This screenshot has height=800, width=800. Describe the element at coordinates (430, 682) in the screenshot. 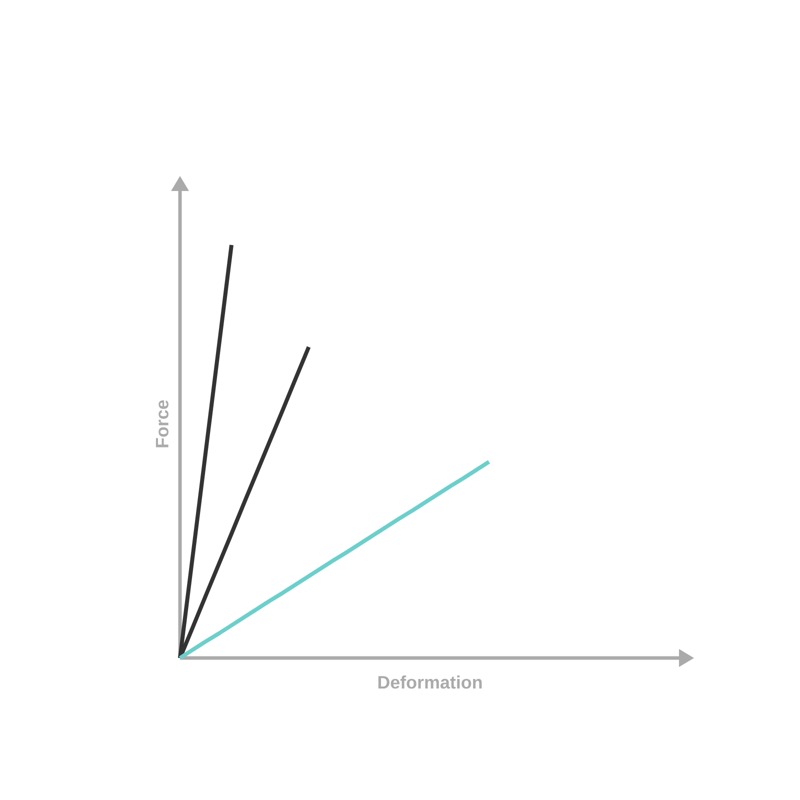

I see `x-axis-title: Deformation` at that location.